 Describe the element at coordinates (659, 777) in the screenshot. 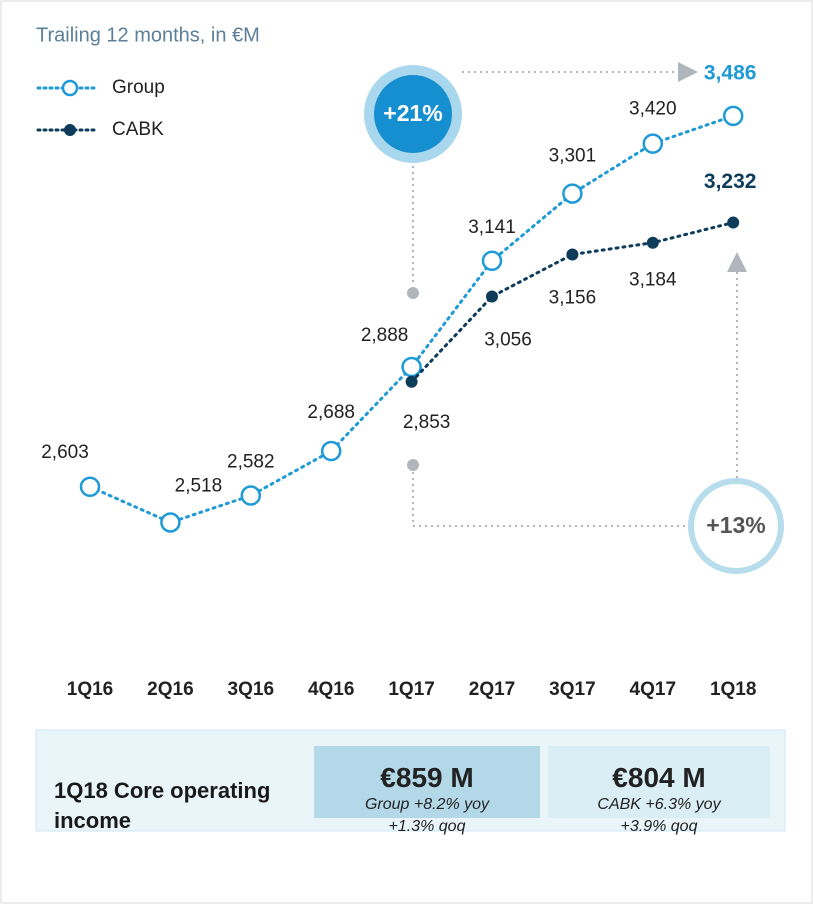

I see `summary-value: €804 M` at that location.